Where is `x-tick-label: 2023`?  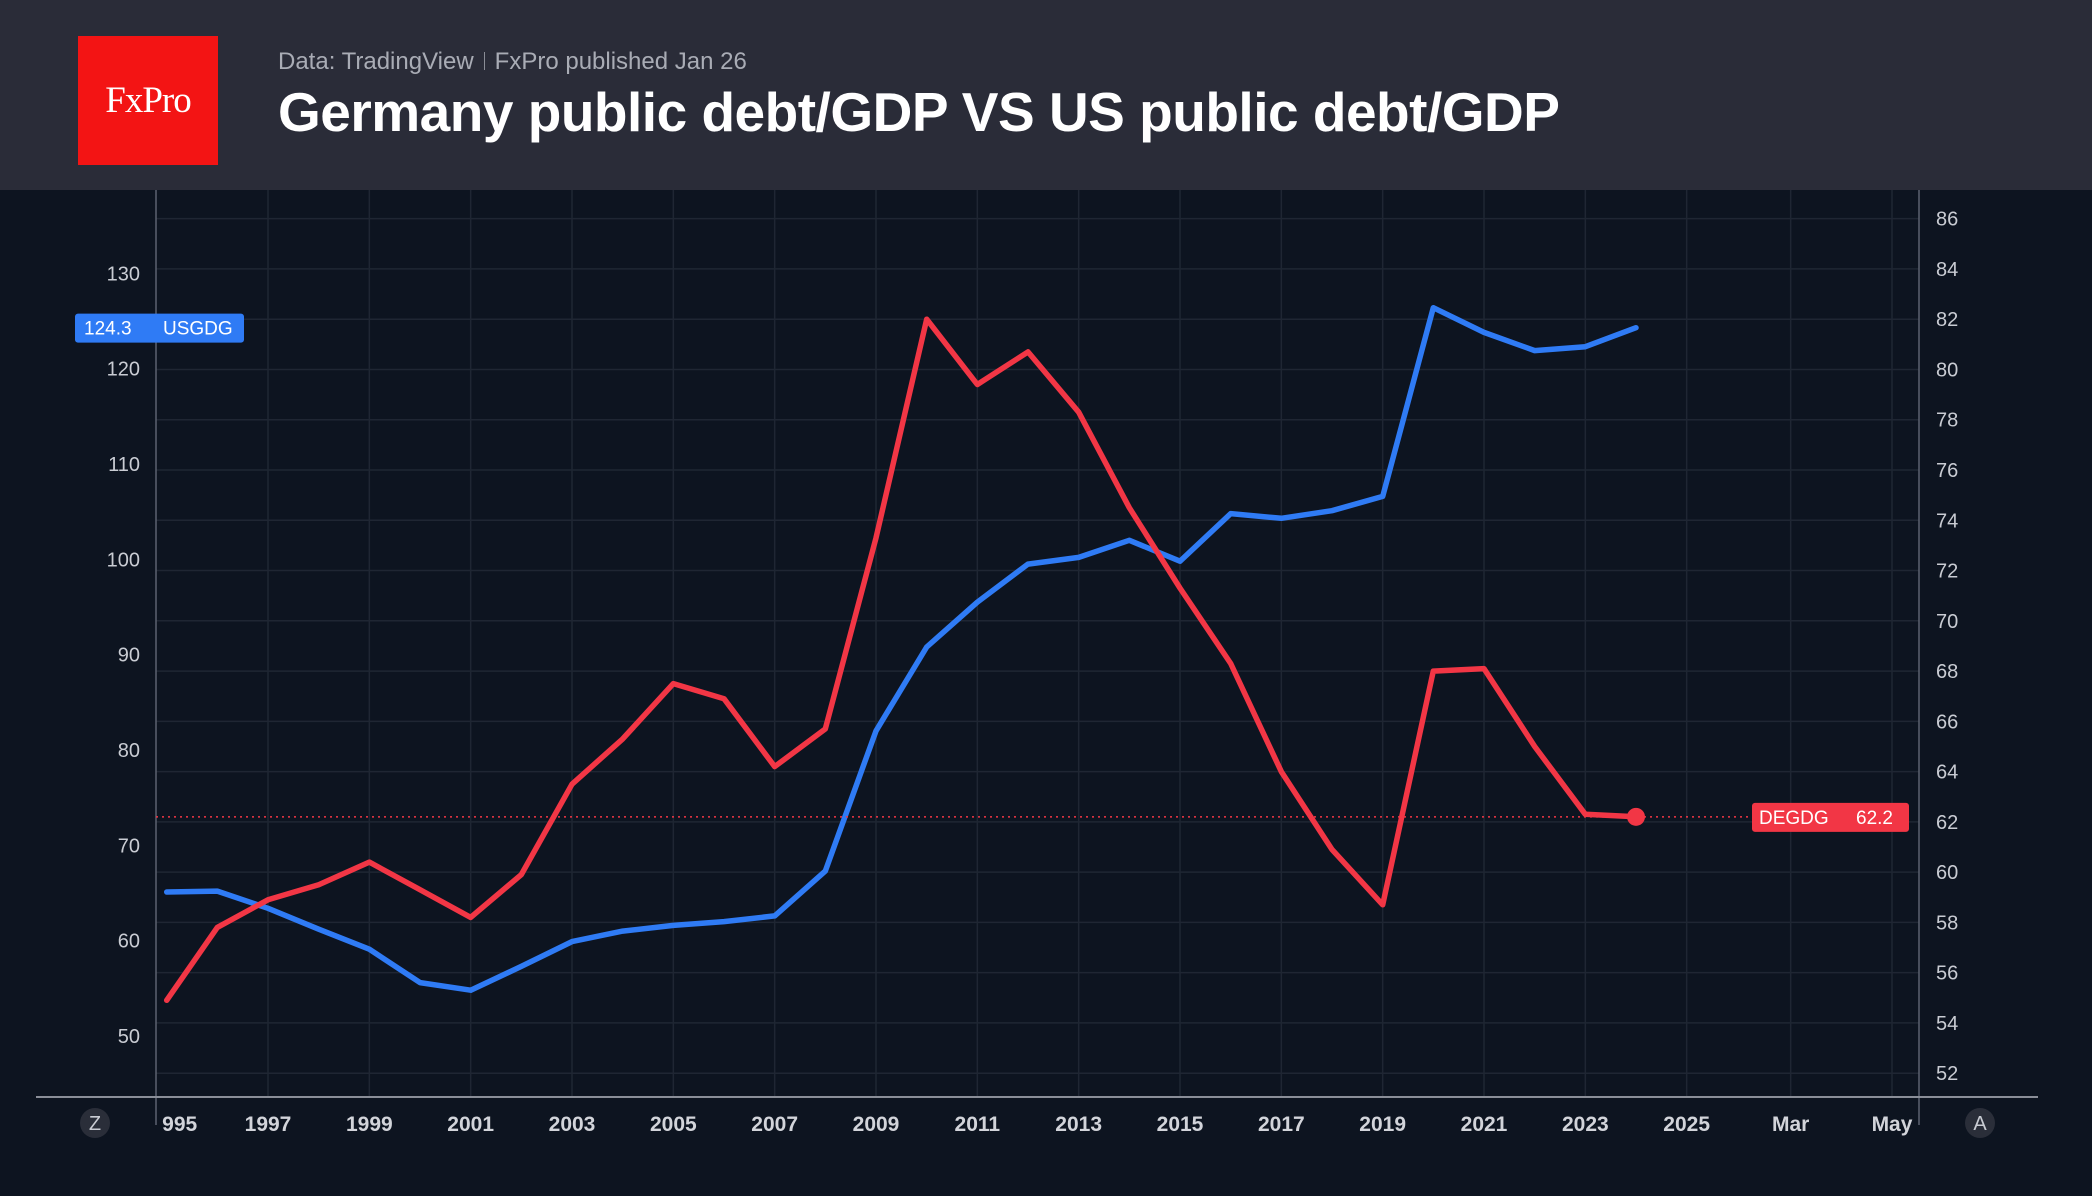 x-tick-label: 2023 is located at coordinates (1585, 1124).